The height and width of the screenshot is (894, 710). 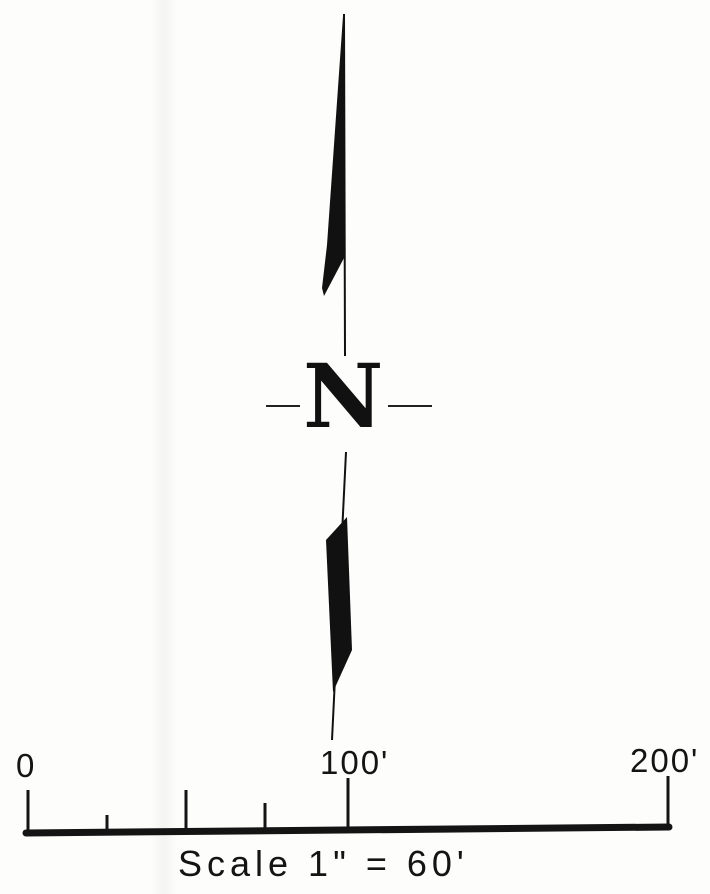 What do you see at coordinates (355, 762) in the screenshot?
I see `scale-label-100: 100'` at bounding box center [355, 762].